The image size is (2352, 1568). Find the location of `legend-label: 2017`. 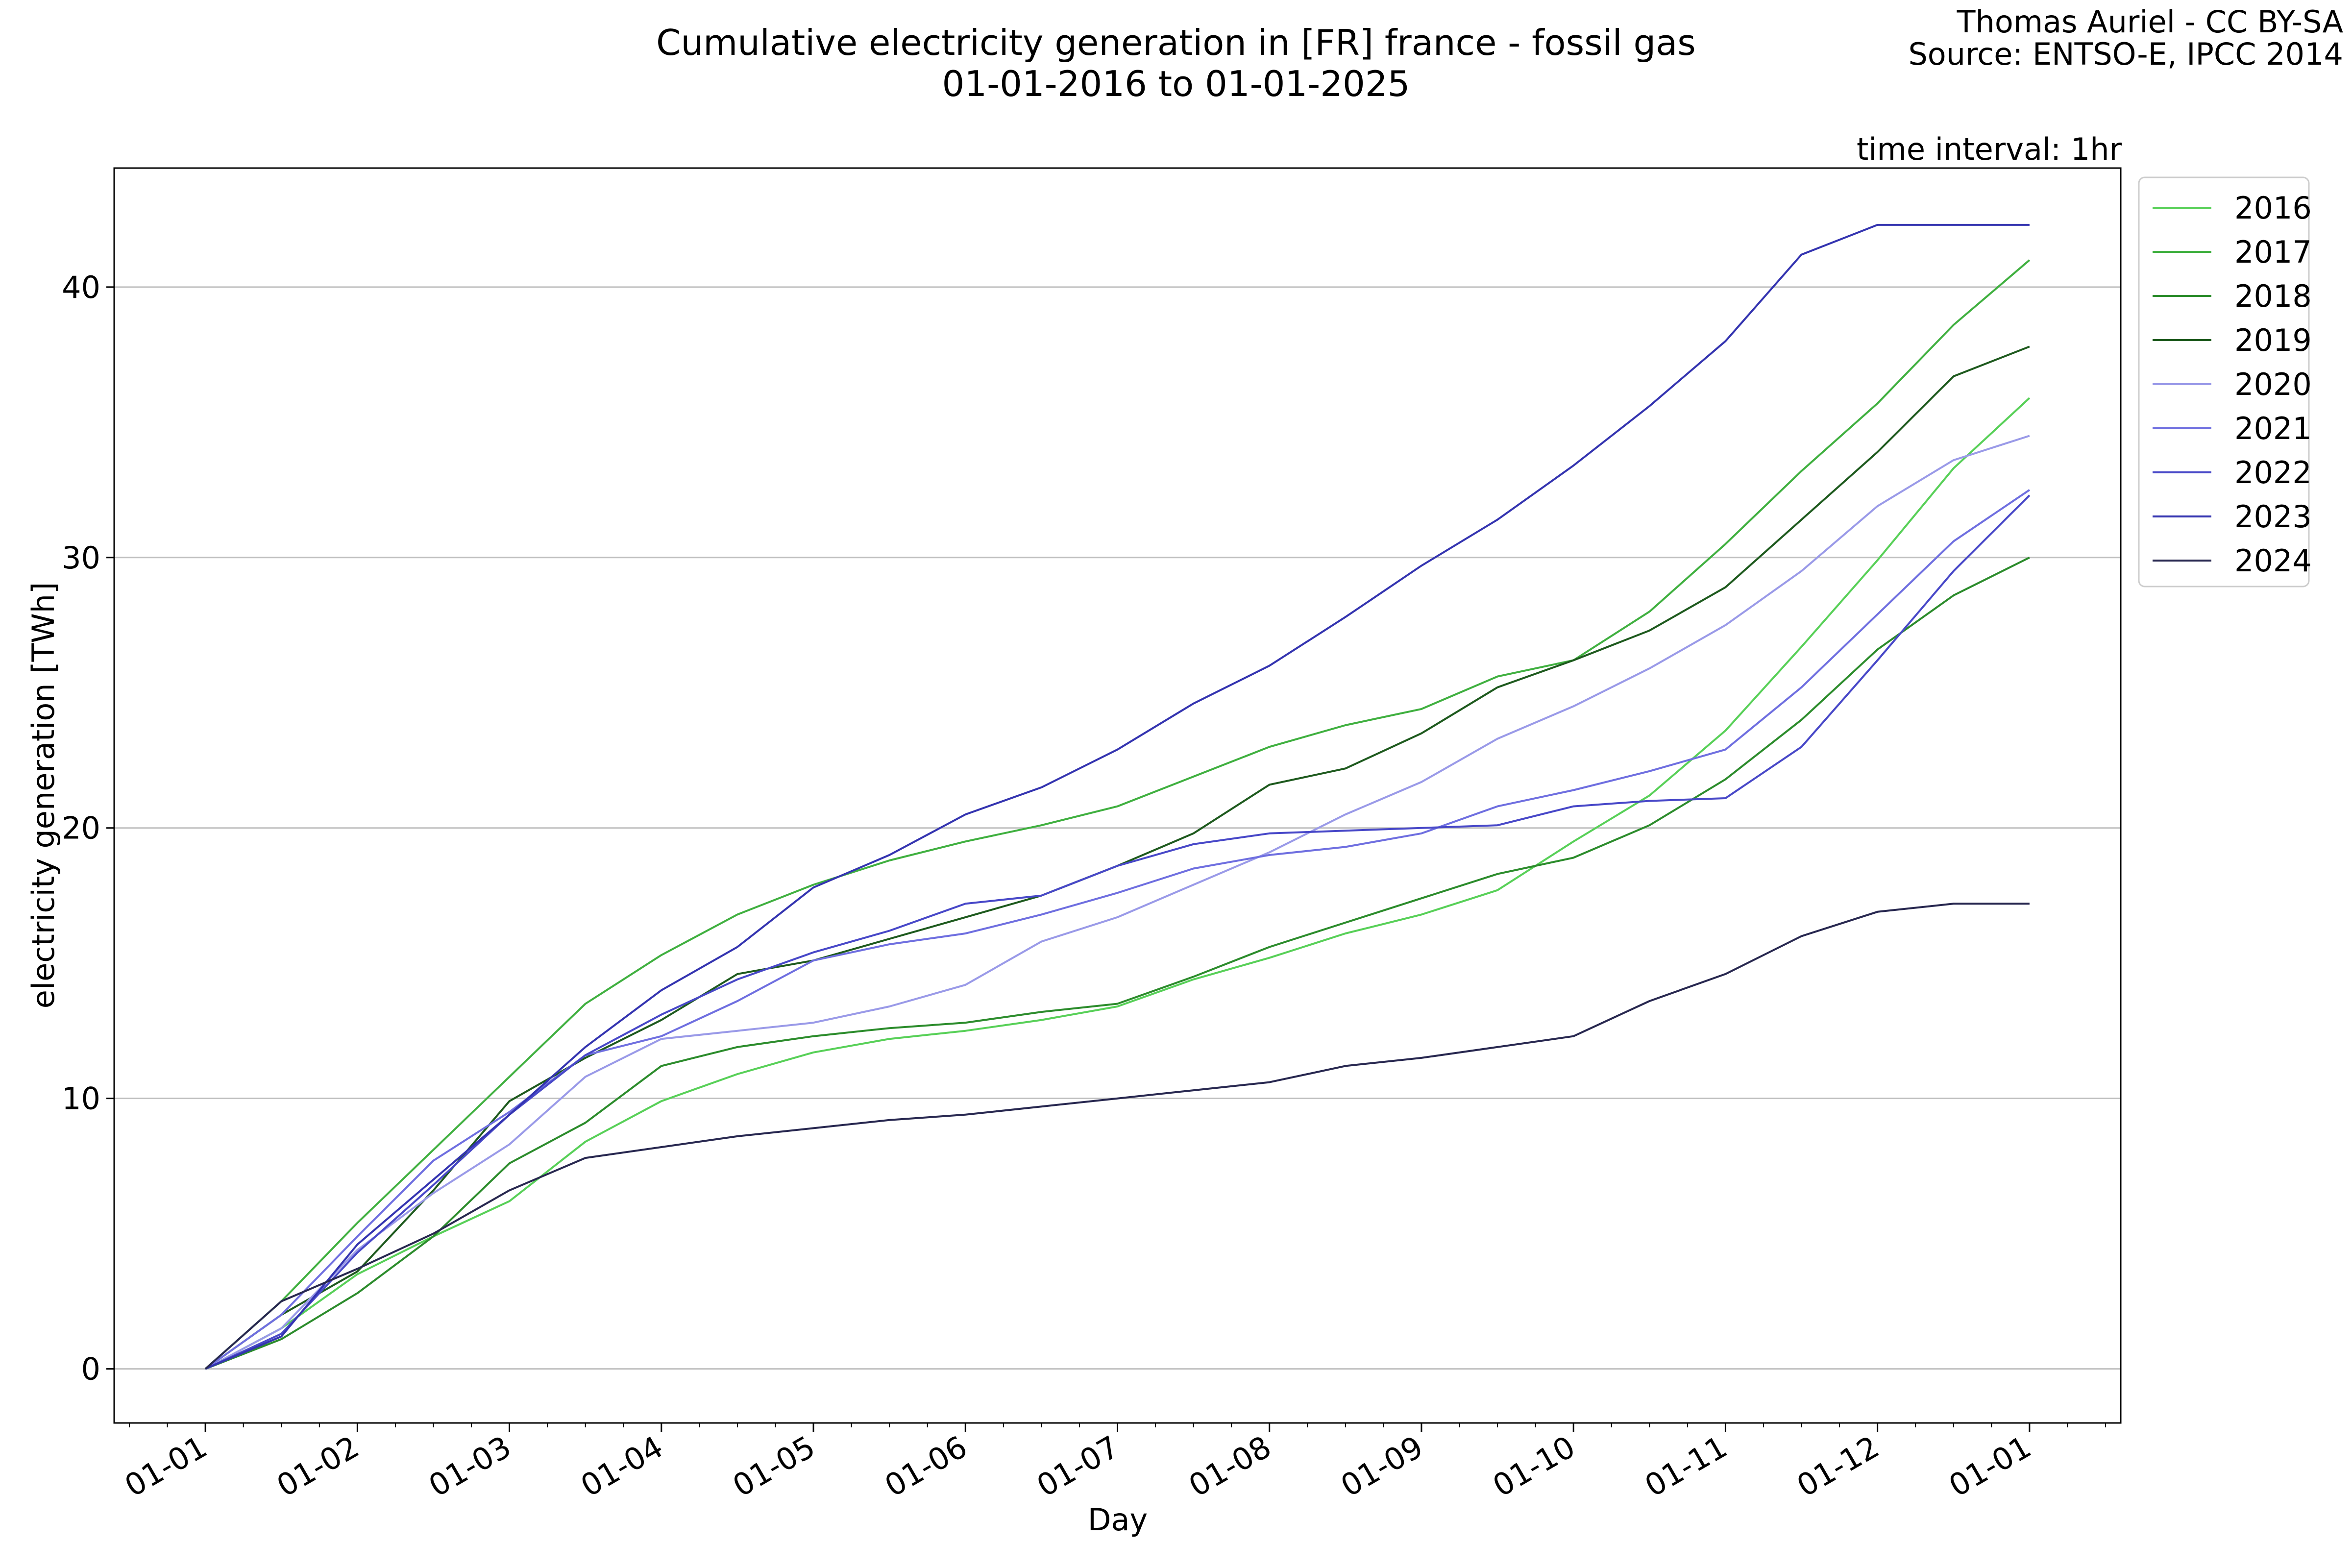

legend-label: 2017 is located at coordinates (2273, 252).